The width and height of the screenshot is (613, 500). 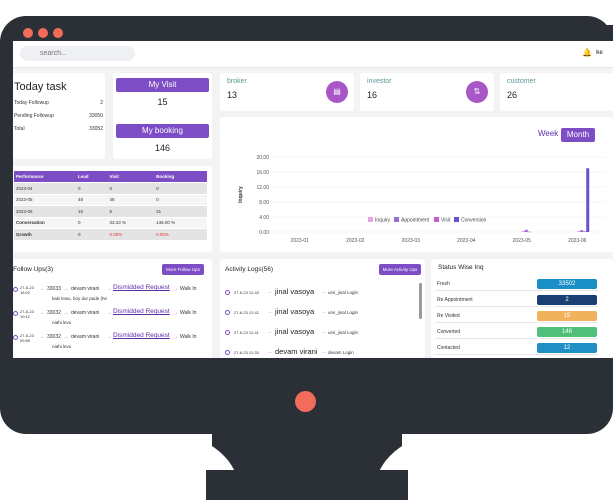 What do you see at coordinates (516, 348) in the screenshot?
I see `status-row: Contacted 12` at bounding box center [516, 348].